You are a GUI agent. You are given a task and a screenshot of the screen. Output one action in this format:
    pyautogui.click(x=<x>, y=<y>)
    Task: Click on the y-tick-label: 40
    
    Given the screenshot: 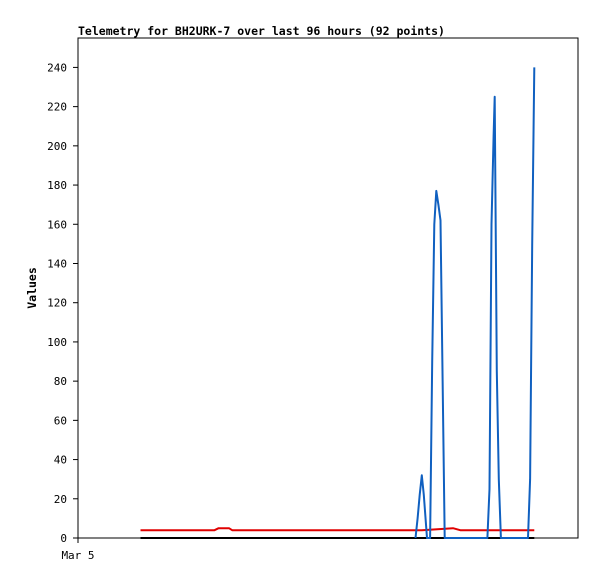 What is the action you would take?
    pyautogui.click(x=60, y=460)
    